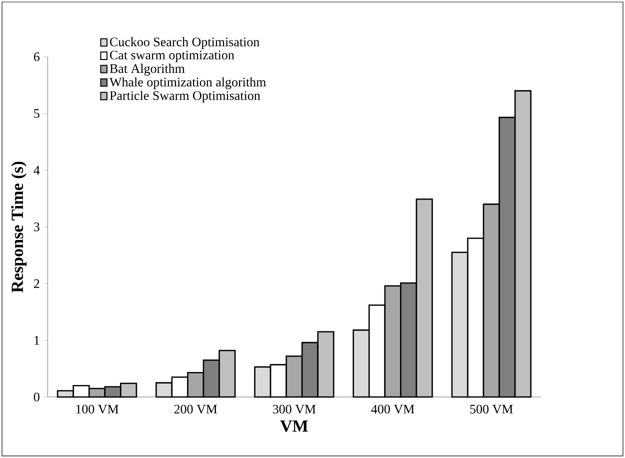 This screenshot has width=625, height=458. I want to click on y-tick-label: 1, so click(37, 340).